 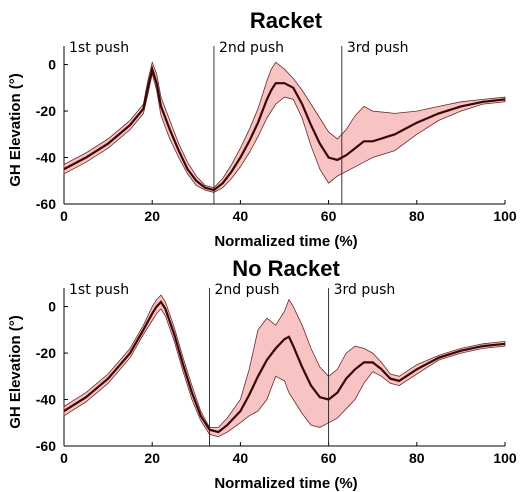 What do you see at coordinates (286, 20) in the screenshot?
I see `panel-title: Racket` at bounding box center [286, 20].